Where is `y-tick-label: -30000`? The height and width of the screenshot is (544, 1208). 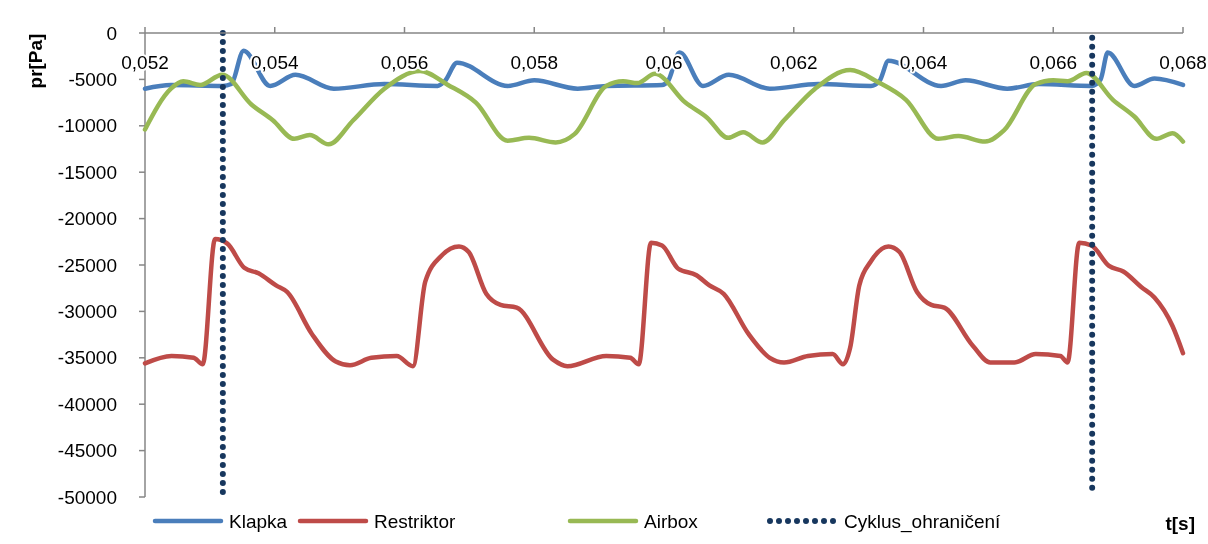
y-tick-label: -30000 is located at coordinates (87, 312).